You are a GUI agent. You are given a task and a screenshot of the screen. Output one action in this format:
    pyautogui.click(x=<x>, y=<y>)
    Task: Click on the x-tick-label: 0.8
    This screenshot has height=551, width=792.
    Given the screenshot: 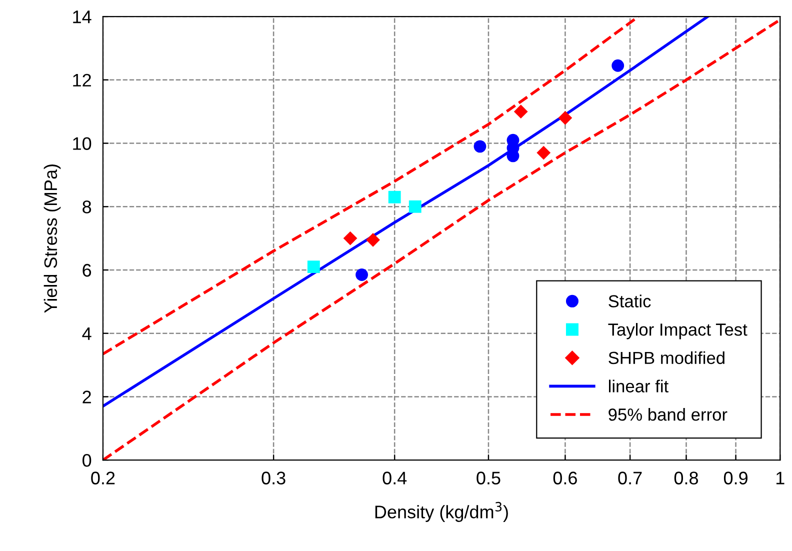 What is the action you would take?
    pyautogui.click(x=686, y=478)
    